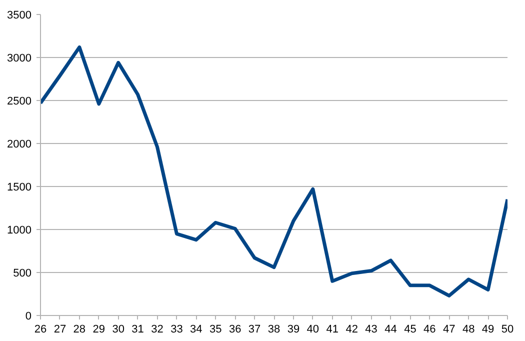 The height and width of the screenshot is (341, 525). Describe the element at coordinates (254, 330) in the screenshot. I see `x-tick-label: 37` at that location.